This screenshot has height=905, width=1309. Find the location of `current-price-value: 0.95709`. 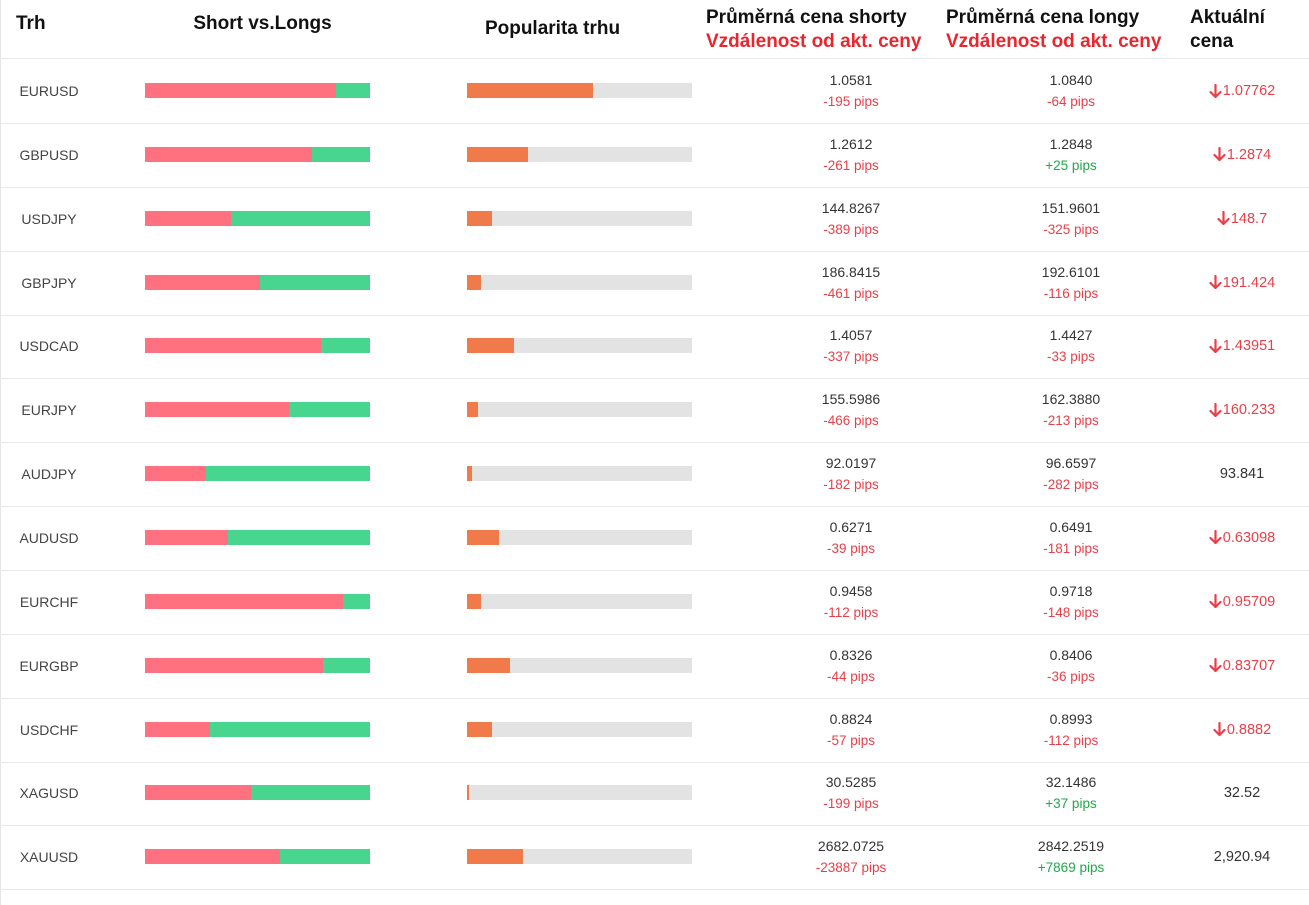

current-price-value: 0.95709 is located at coordinates (1249, 601).